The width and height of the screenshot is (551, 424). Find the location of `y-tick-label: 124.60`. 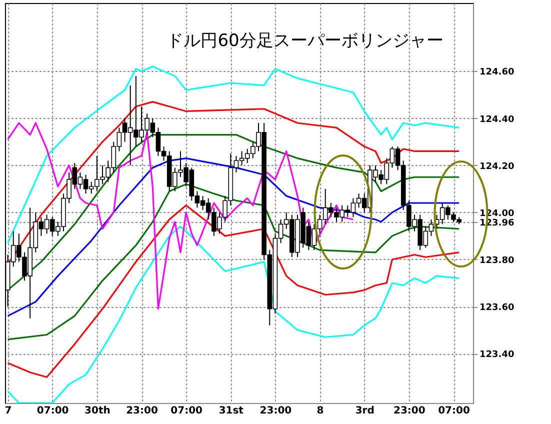

y-tick-label: 124.60 is located at coordinates (497, 73).